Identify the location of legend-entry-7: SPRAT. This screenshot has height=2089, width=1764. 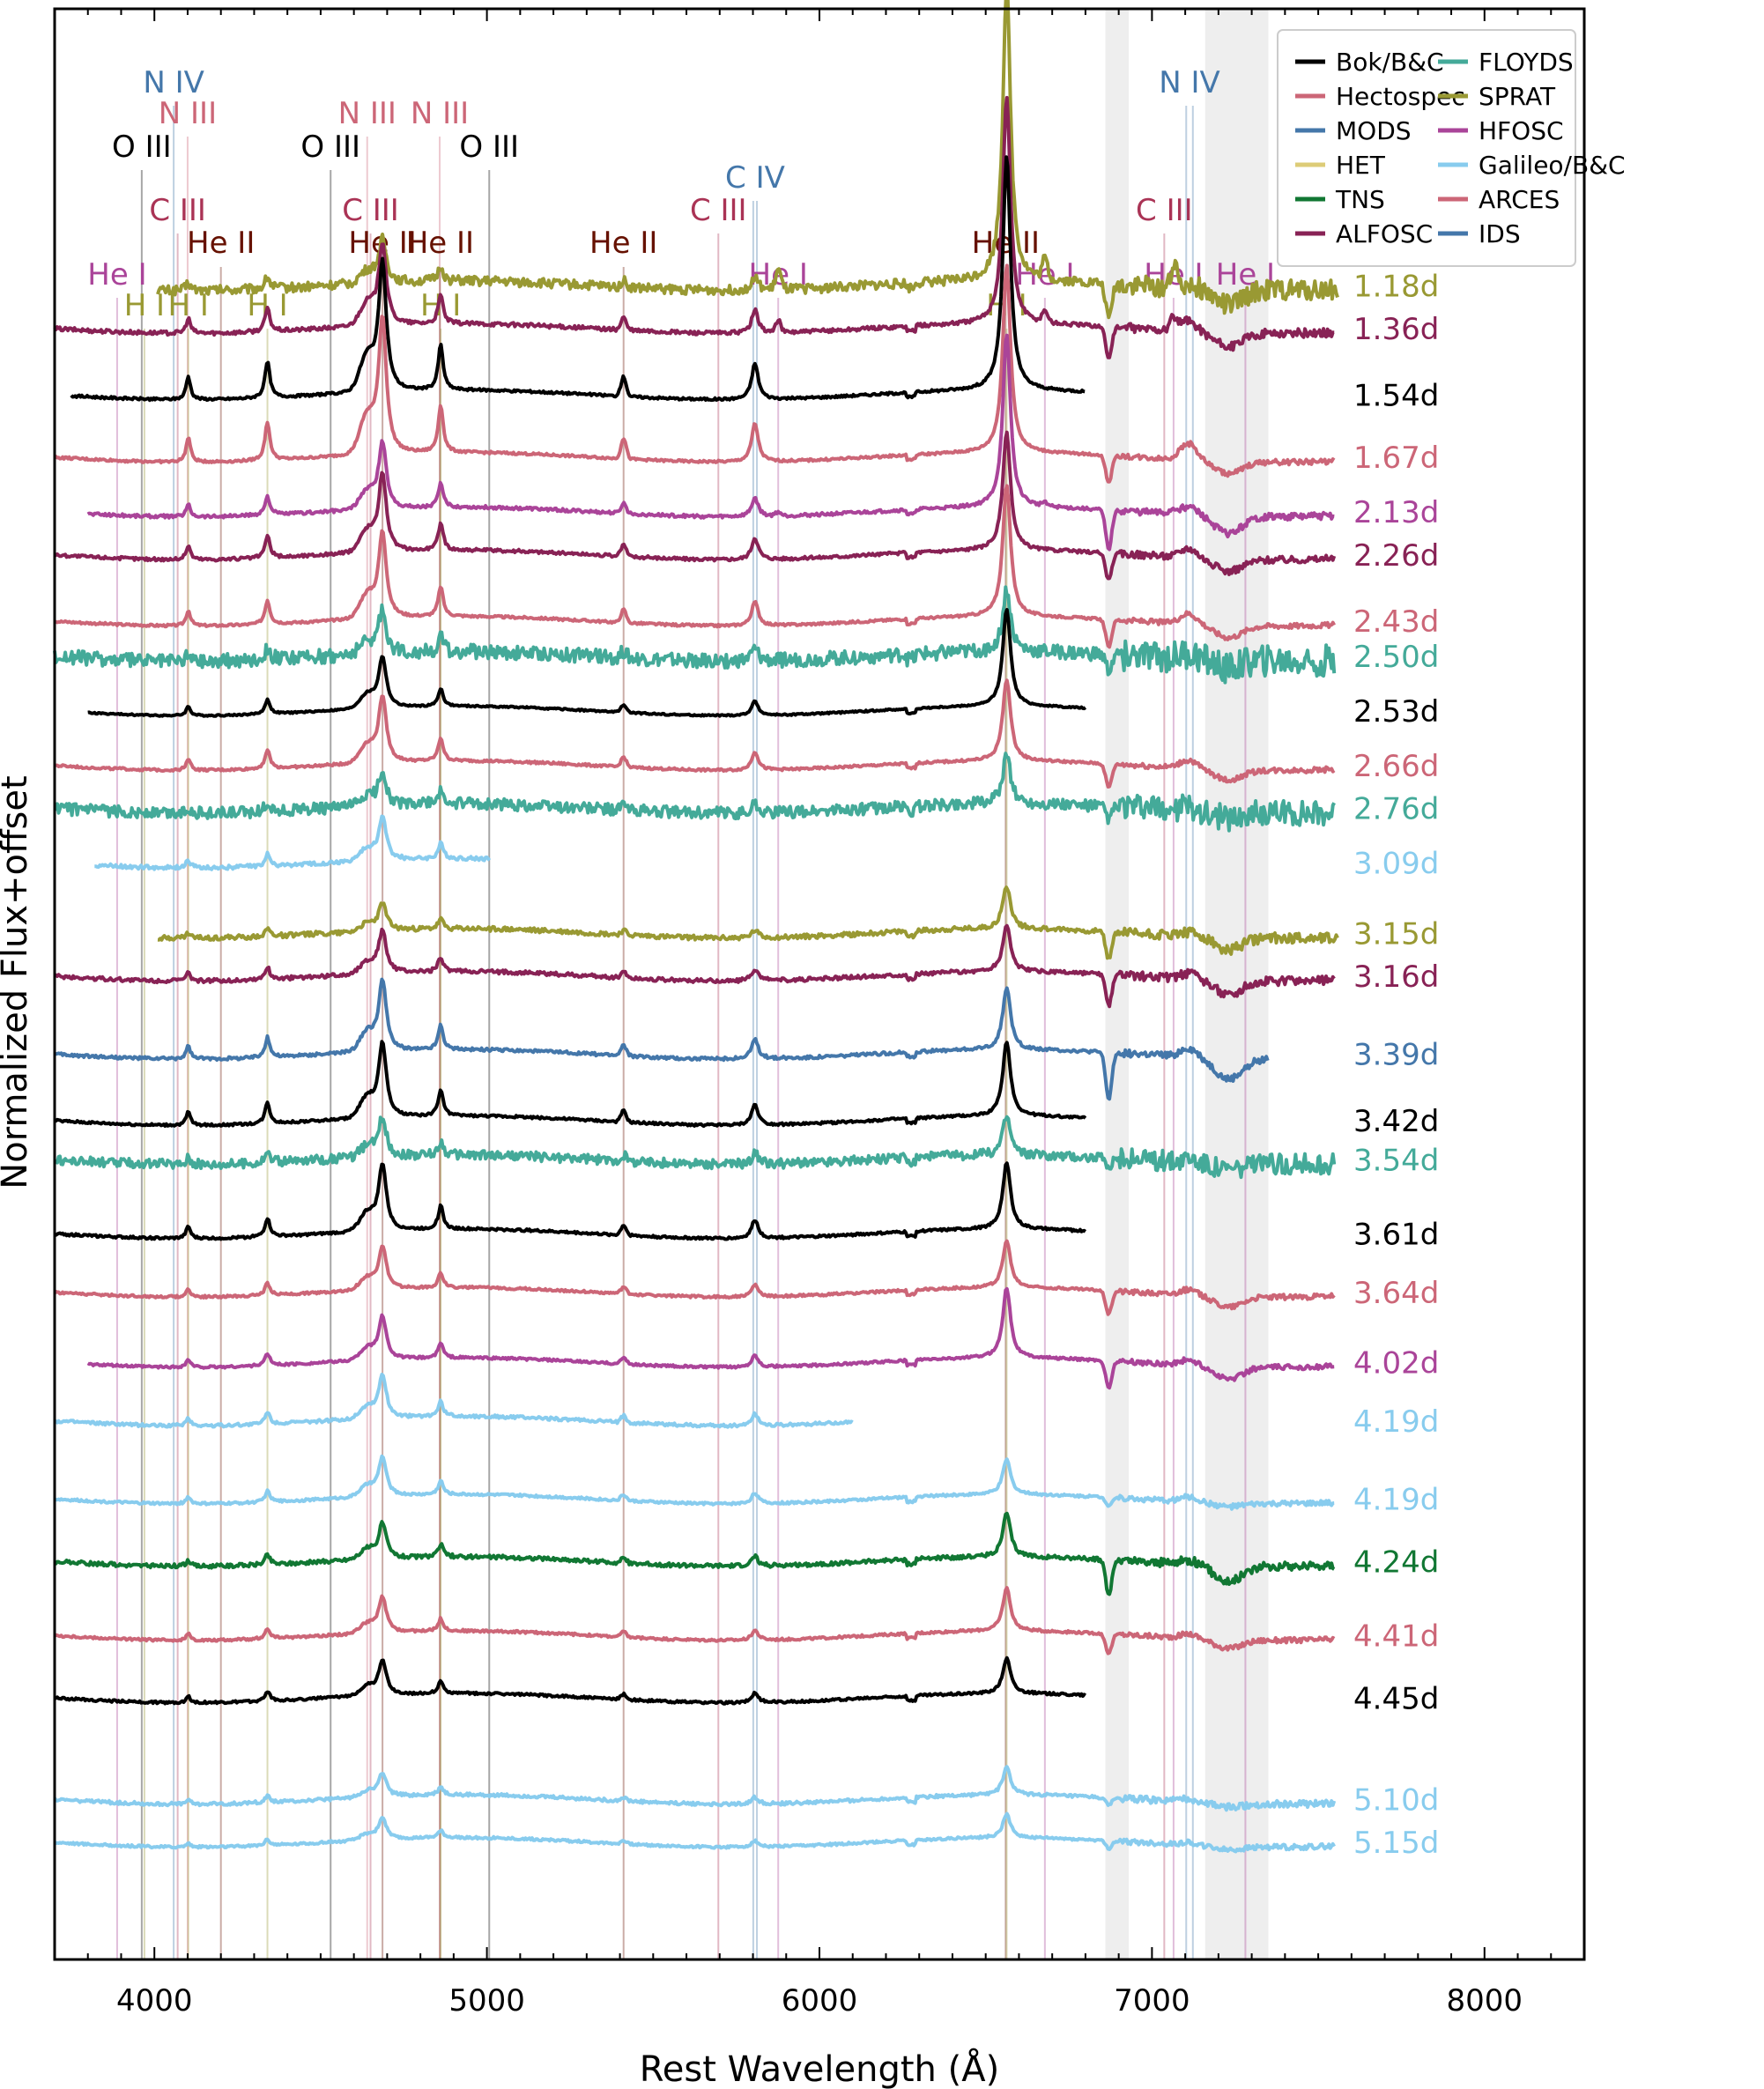
(1517, 97).